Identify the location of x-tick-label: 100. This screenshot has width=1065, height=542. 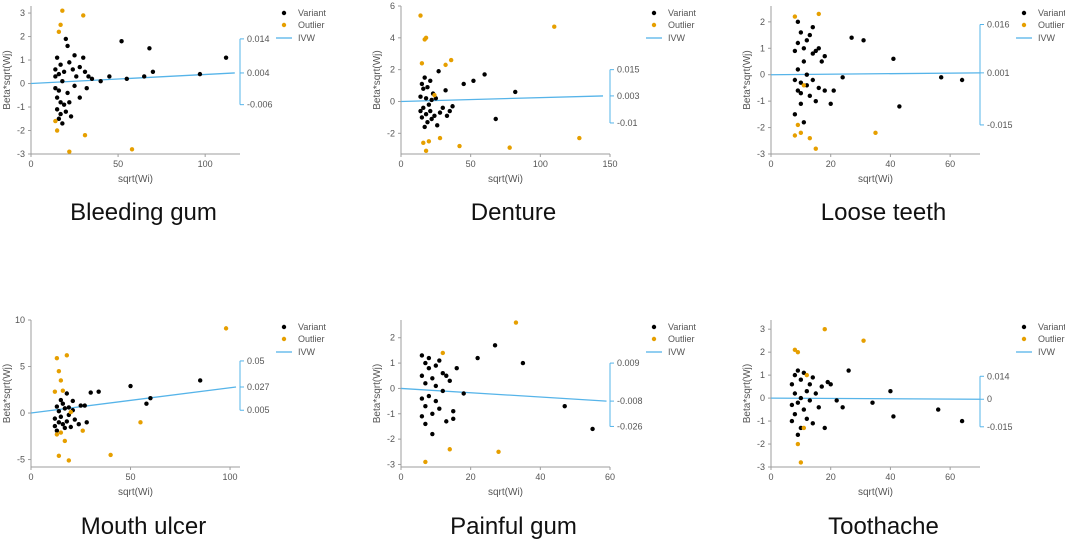
(205, 164).